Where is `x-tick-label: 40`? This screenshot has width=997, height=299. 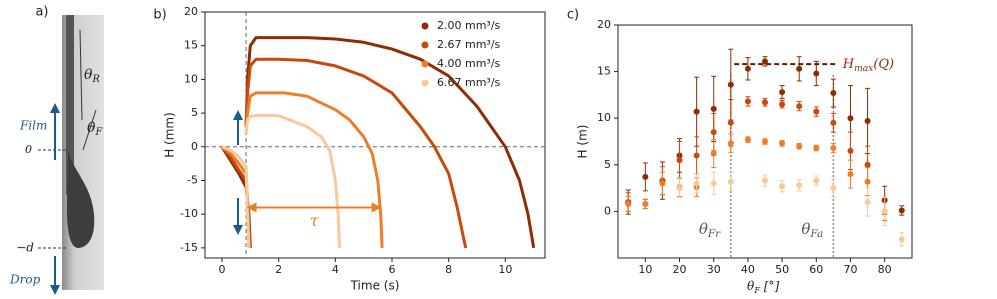
x-tick-label: 40 is located at coordinates (748, 269).